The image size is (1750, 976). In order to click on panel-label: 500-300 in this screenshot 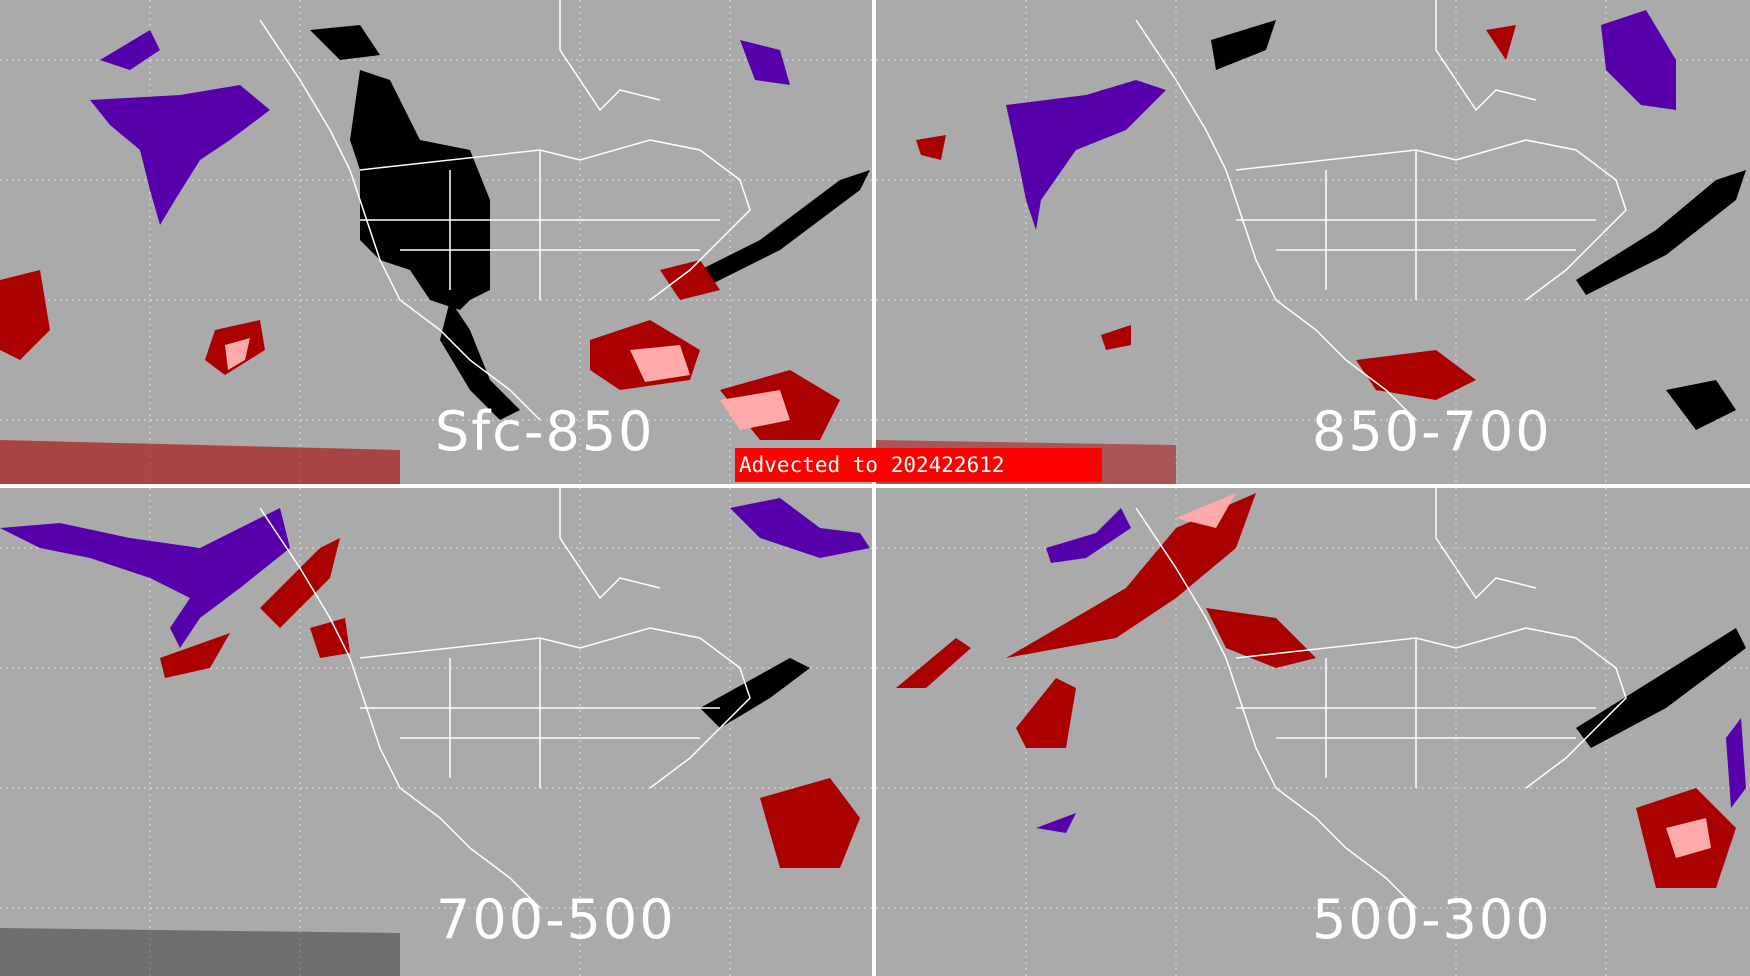, I will do `click(1432, 919)`.